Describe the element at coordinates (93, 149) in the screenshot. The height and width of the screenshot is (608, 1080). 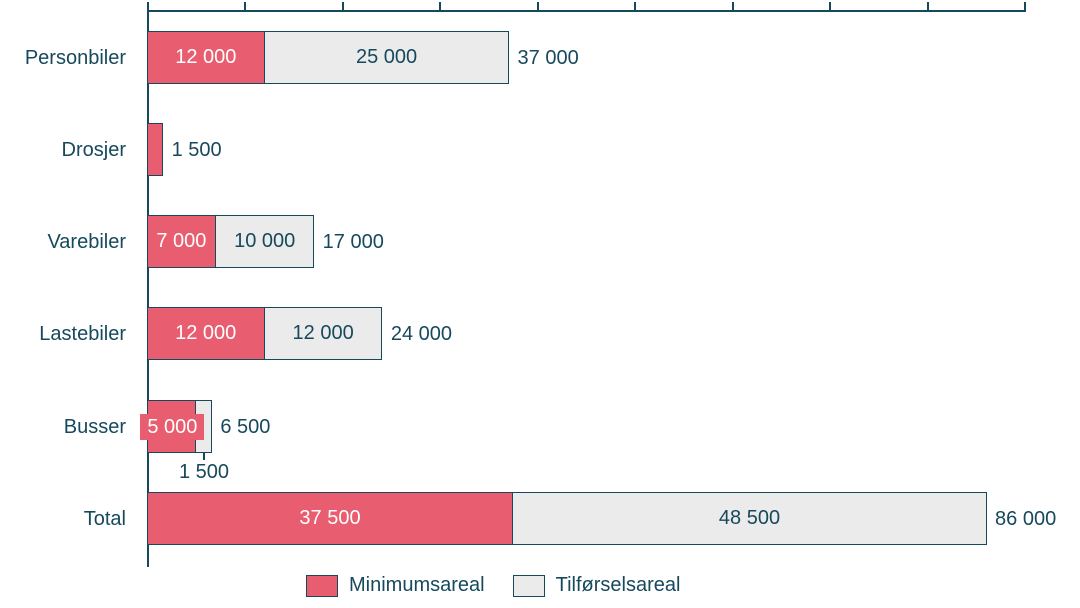
I see `category-label: Drosjer` at that location.